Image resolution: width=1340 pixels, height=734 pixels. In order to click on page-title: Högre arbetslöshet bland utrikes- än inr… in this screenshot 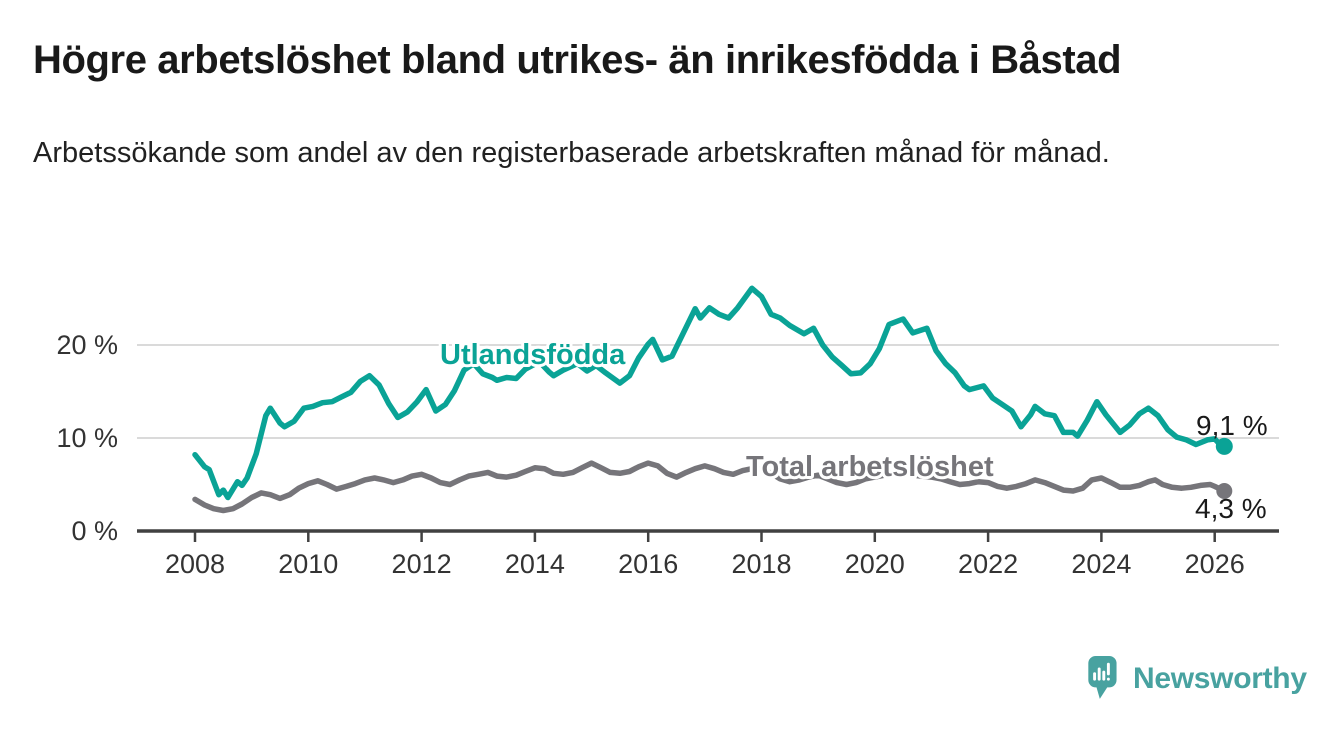, I will do `click(577, 60)`.